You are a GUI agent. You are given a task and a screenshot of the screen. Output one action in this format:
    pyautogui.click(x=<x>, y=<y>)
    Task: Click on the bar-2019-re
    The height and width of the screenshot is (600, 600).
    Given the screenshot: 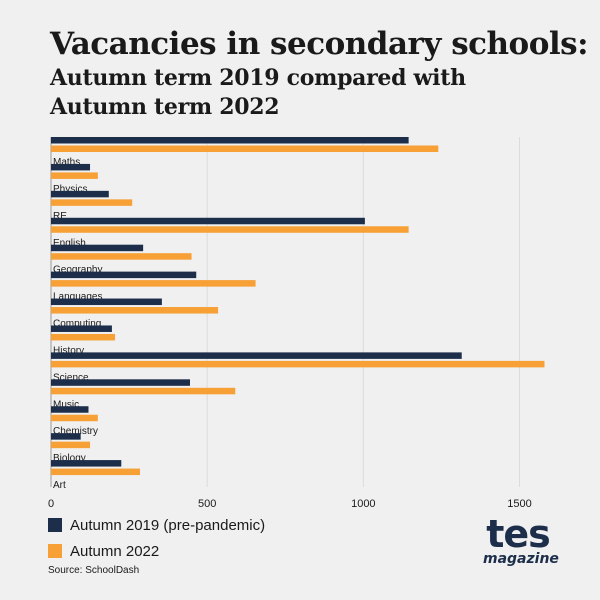 What is the action you would take?
    pyautogui.click(x=80, y=194)
    